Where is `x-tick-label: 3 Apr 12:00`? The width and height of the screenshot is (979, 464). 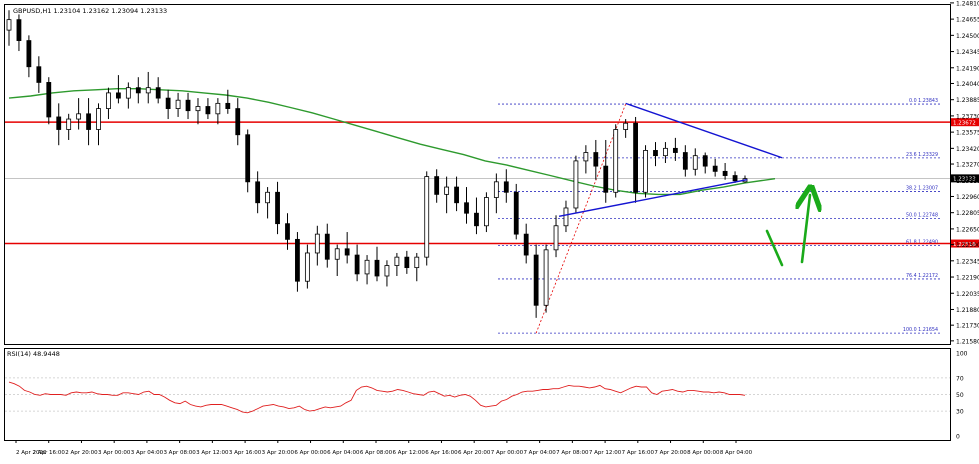
x-tick-label: 3 Apr 12:00 is located at coordinates (212, 453).